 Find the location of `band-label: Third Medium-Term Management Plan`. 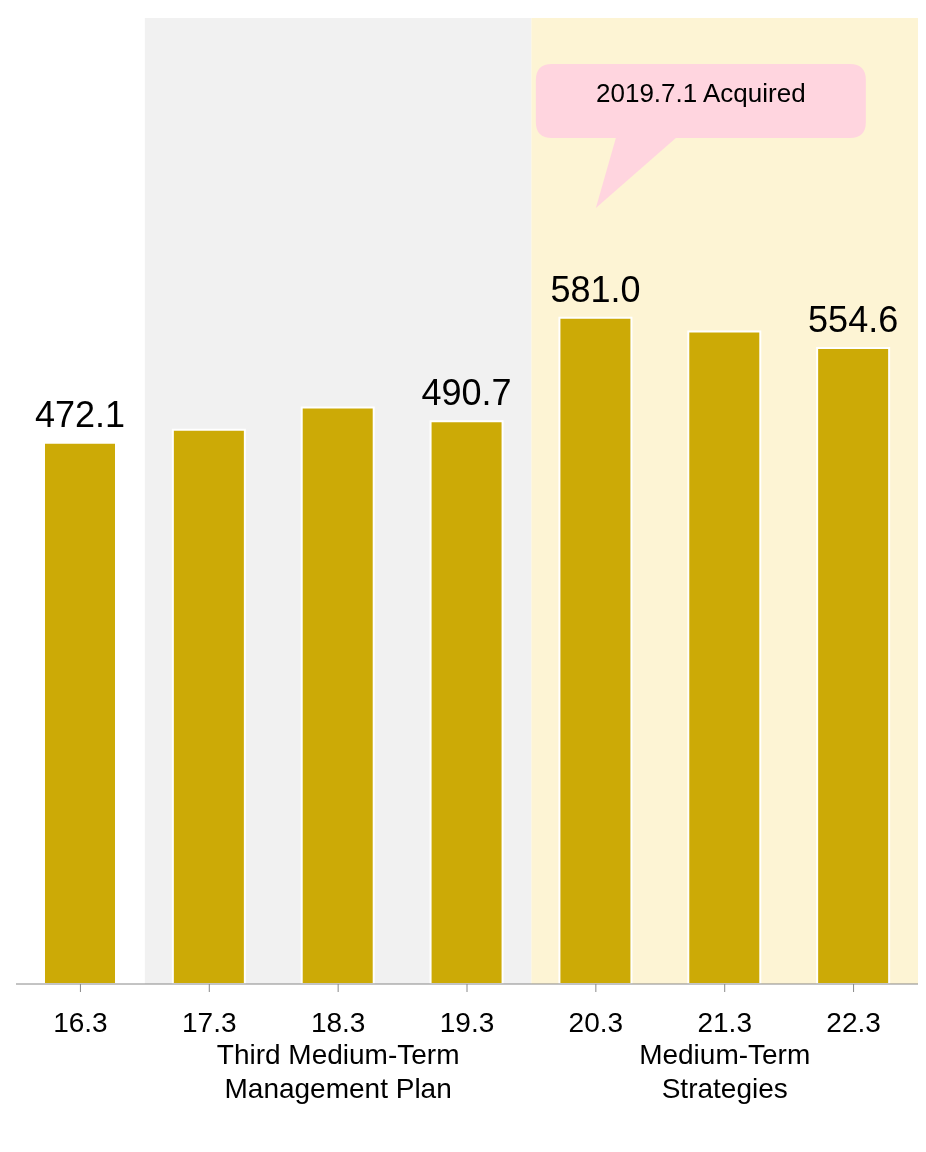

band-label: Third Medium-Term Management Plan is located at coordinates (338, 1071).